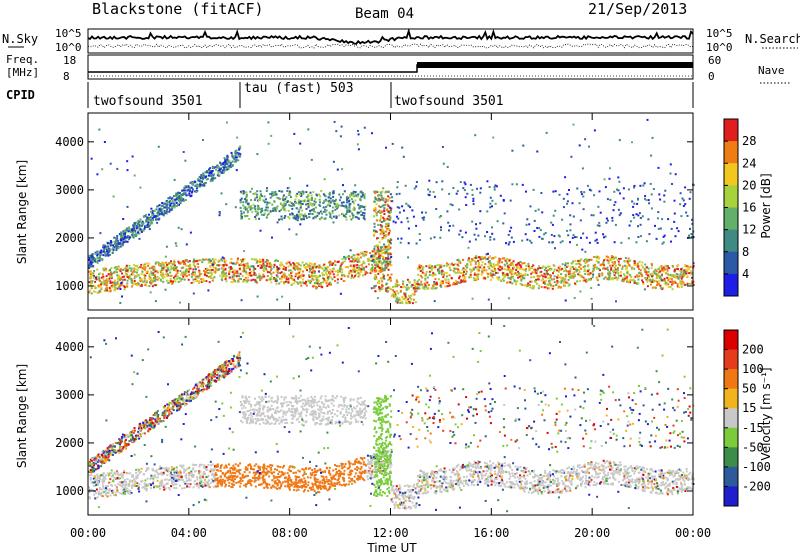 This screenshot has width=800, height=554. Describe the element at coordinates (68, 47) in the screenshot. I see `noise-left-tick-bottom: 10^0` at that location.